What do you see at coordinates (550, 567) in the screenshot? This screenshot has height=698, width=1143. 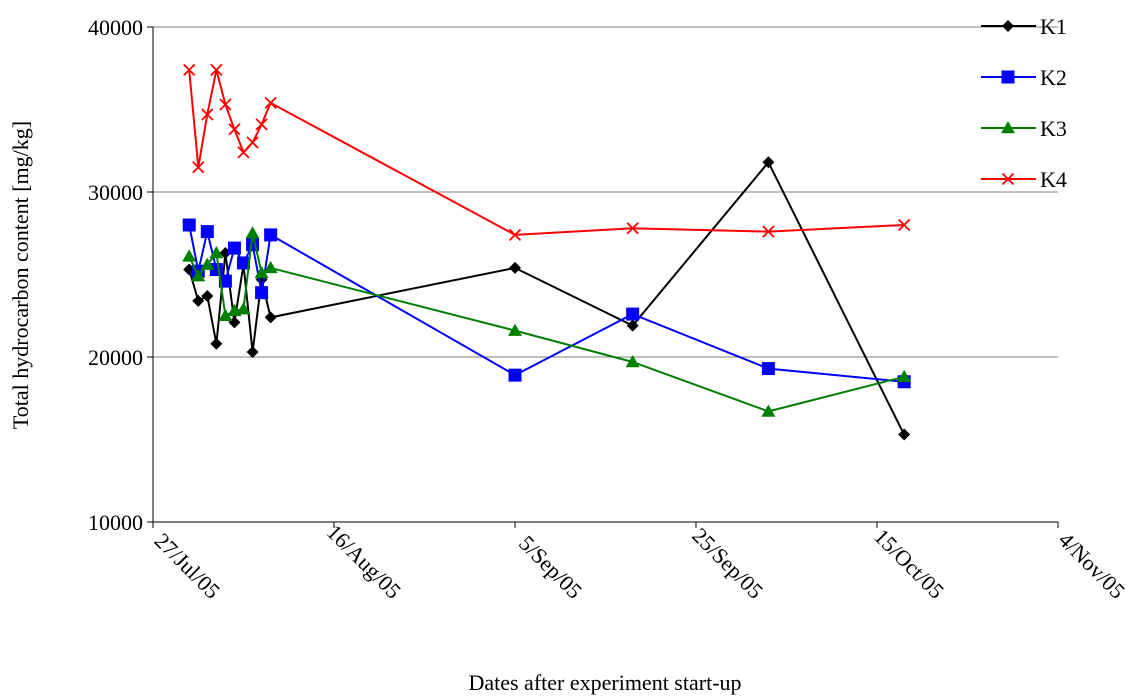 I see `x-tick-label: 5/Sep/05` at bounding box center [550, 567].